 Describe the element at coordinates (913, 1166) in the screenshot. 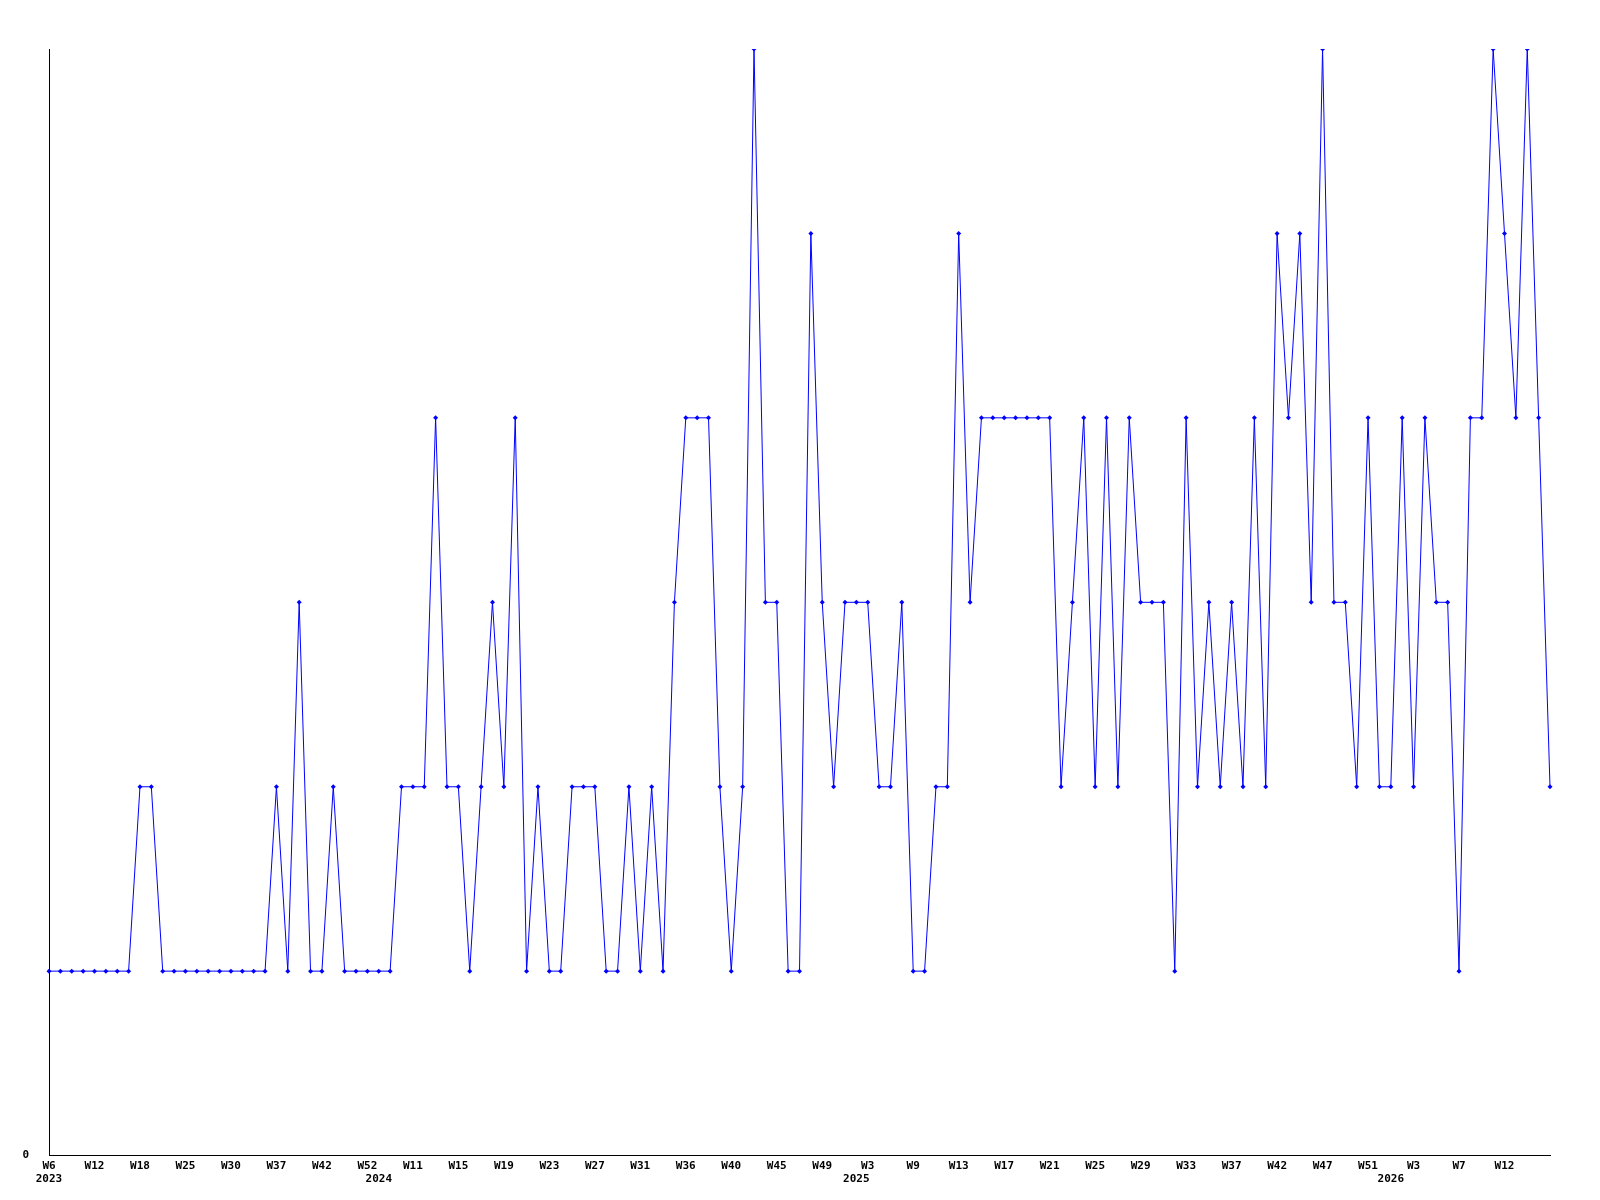

I see `x-tick-label: W9` at that location.